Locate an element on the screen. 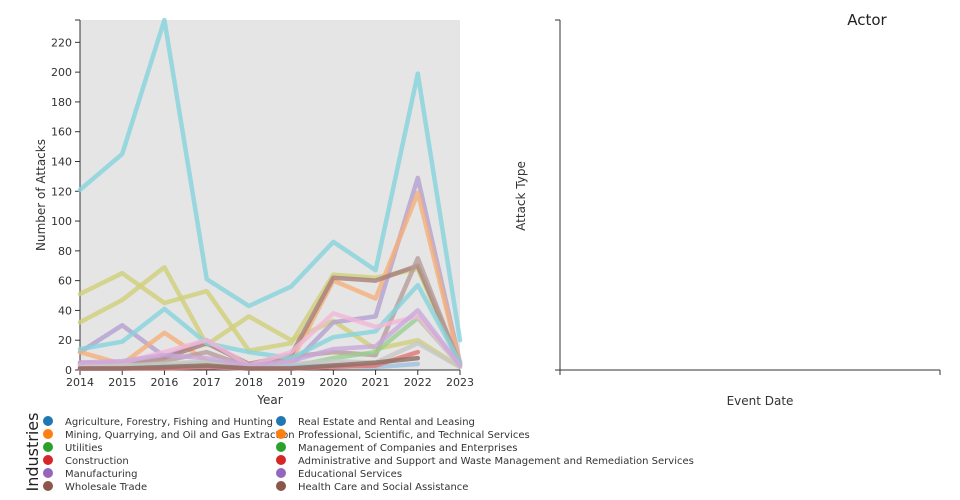 The height and width of the screenshot is (500, 960). legend-item: Educational Services is located at coordinates (339, 474).